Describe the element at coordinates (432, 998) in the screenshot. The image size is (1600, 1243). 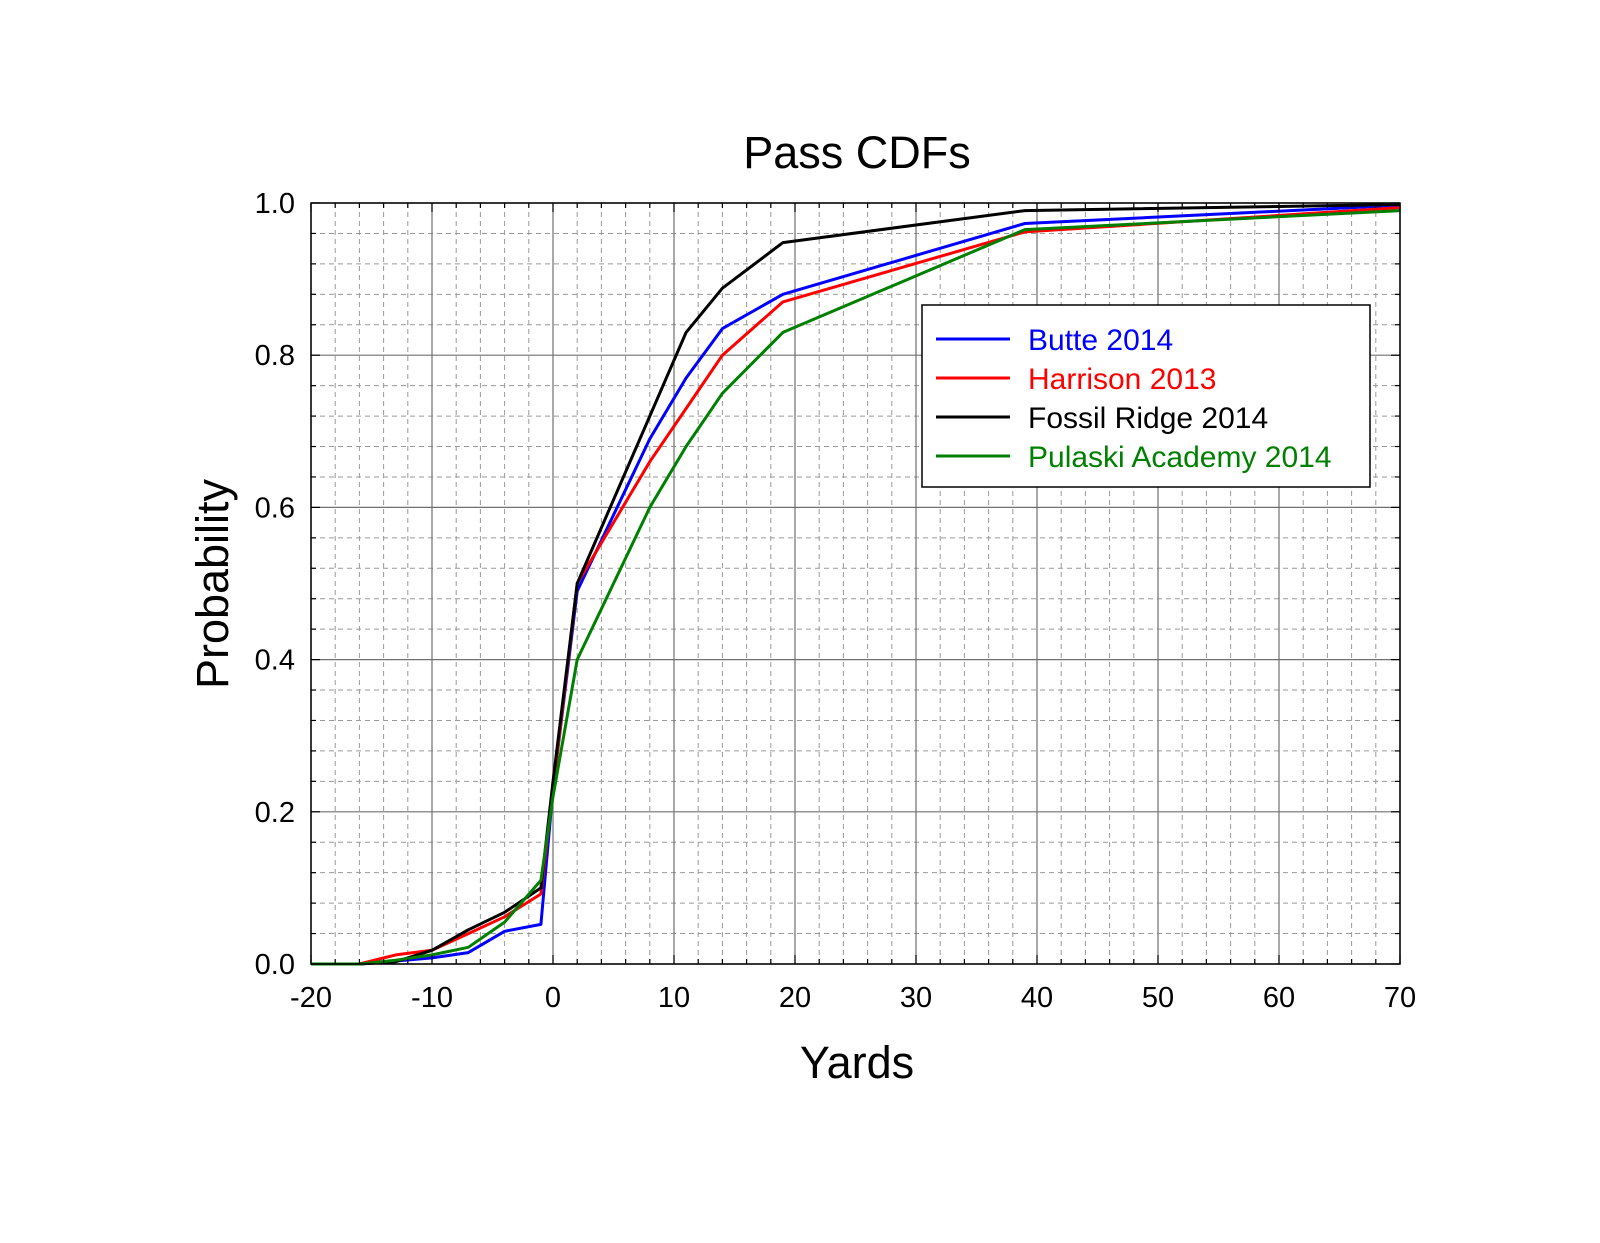
I see `x-tick-label: -10` at that location.